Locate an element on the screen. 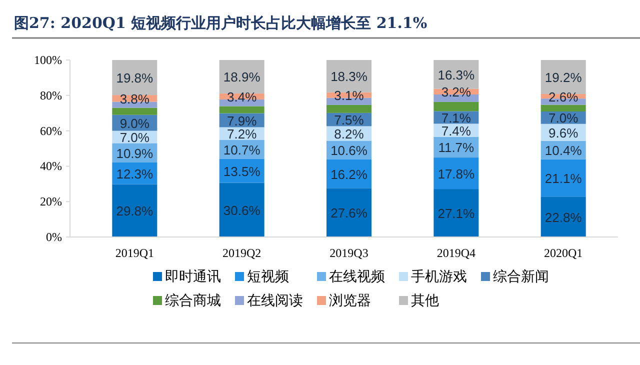 This screenshot has width=640, height=365. data-label: 22.8% is located at coordinates (563, 217).